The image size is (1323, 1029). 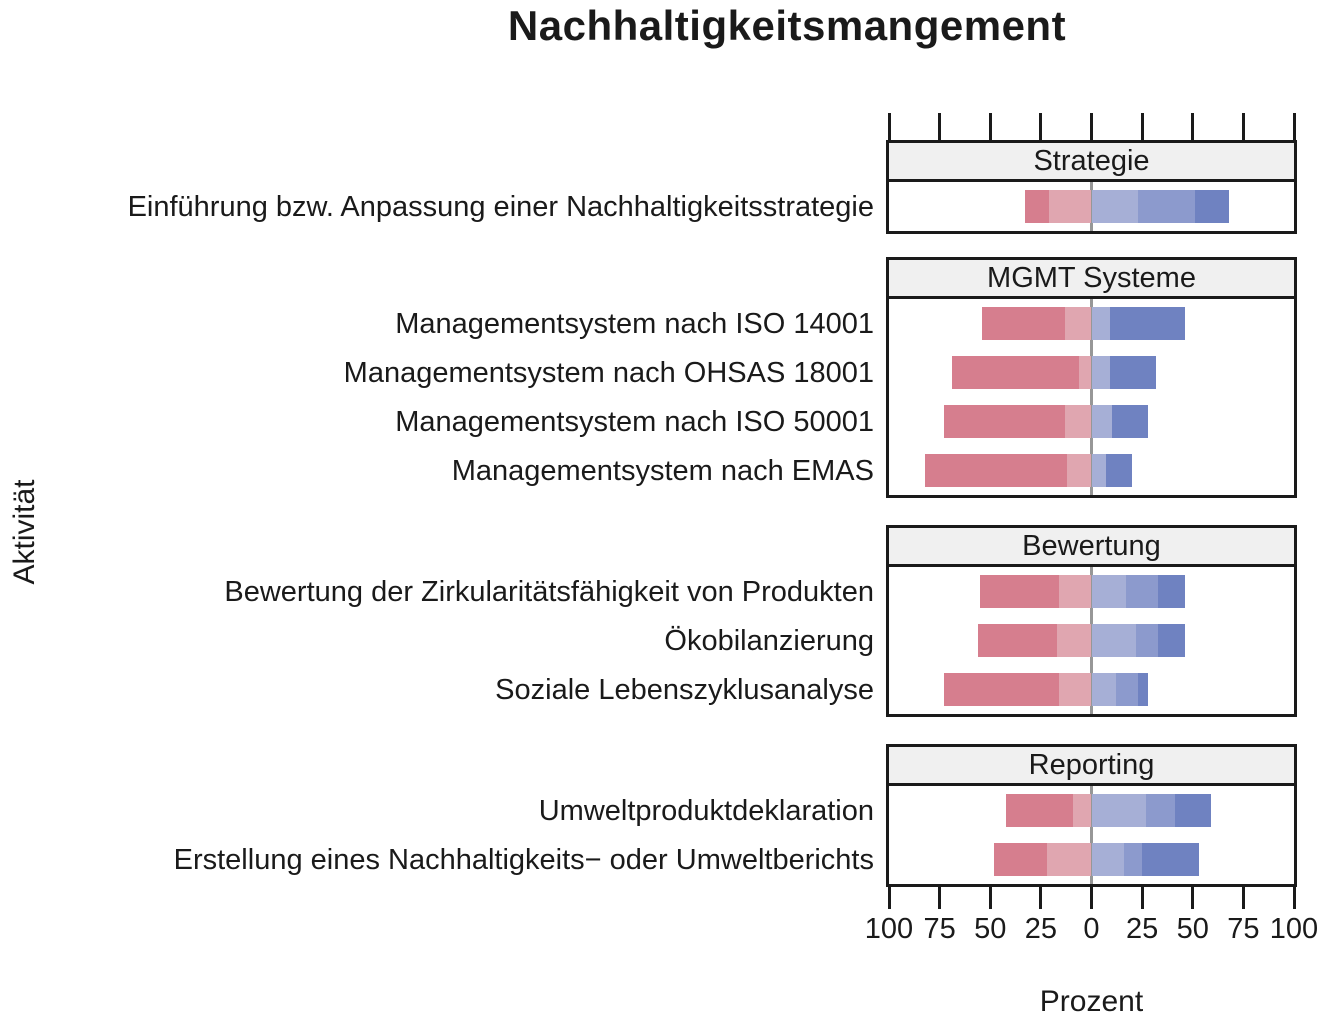 I want to click on chart-title: Nachhaltigkeitsmangement, so click(x=787, y=25).